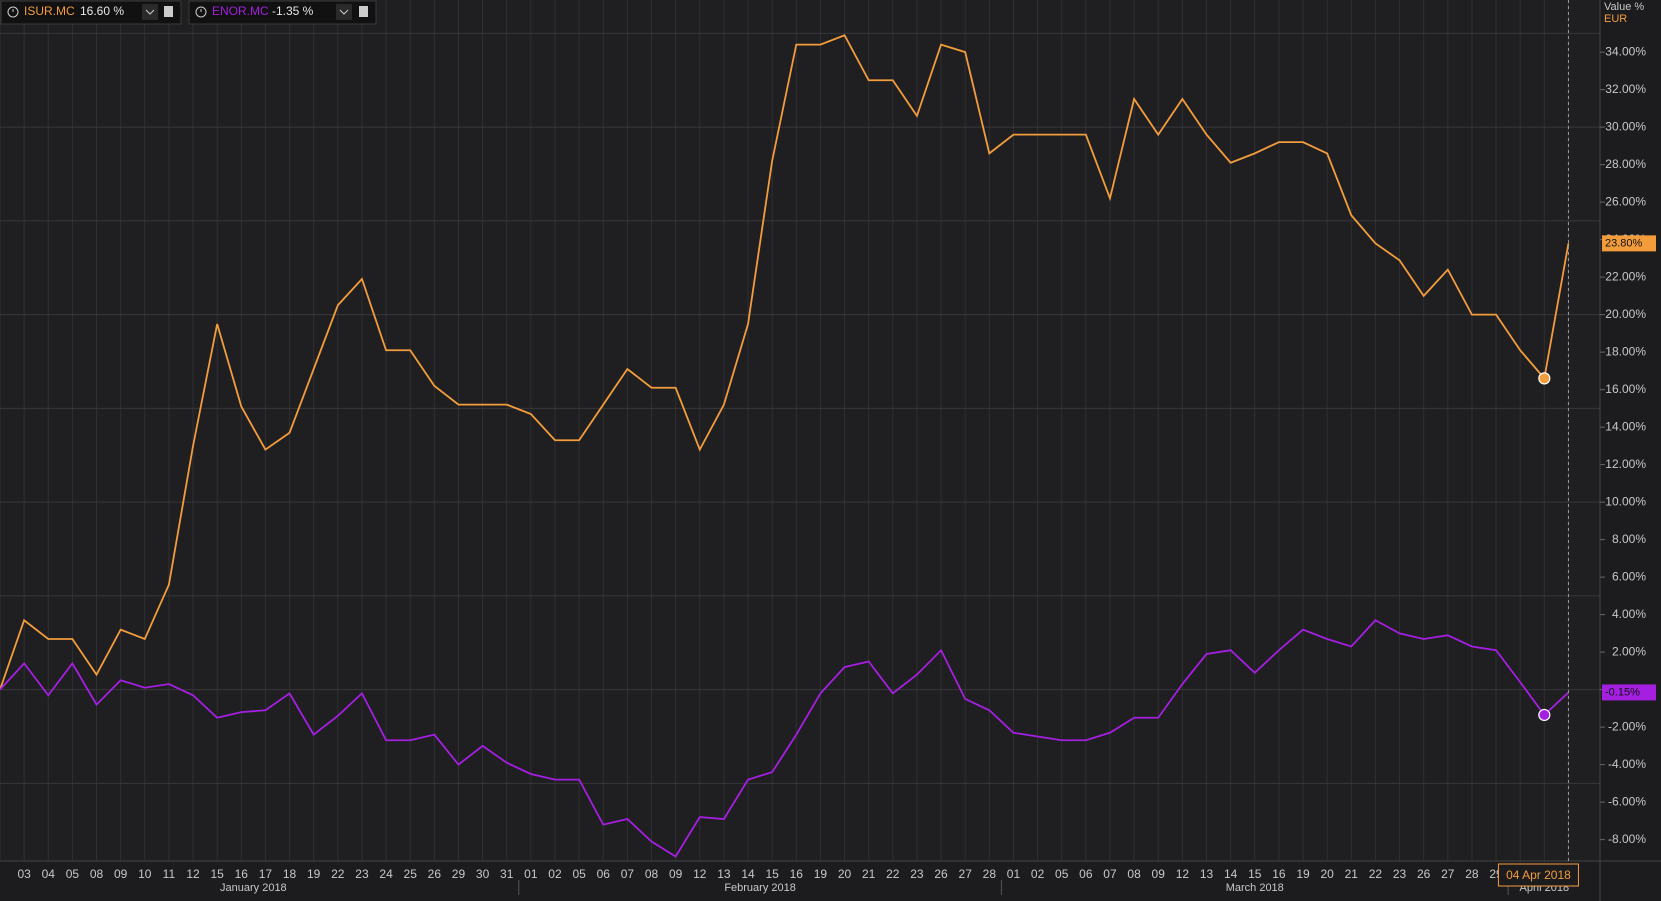 The image size is (1661, 901). Describe the element at coordinates (1625, 501) in the screenshot. I see `y-tick-label: 10.00%` at that location.